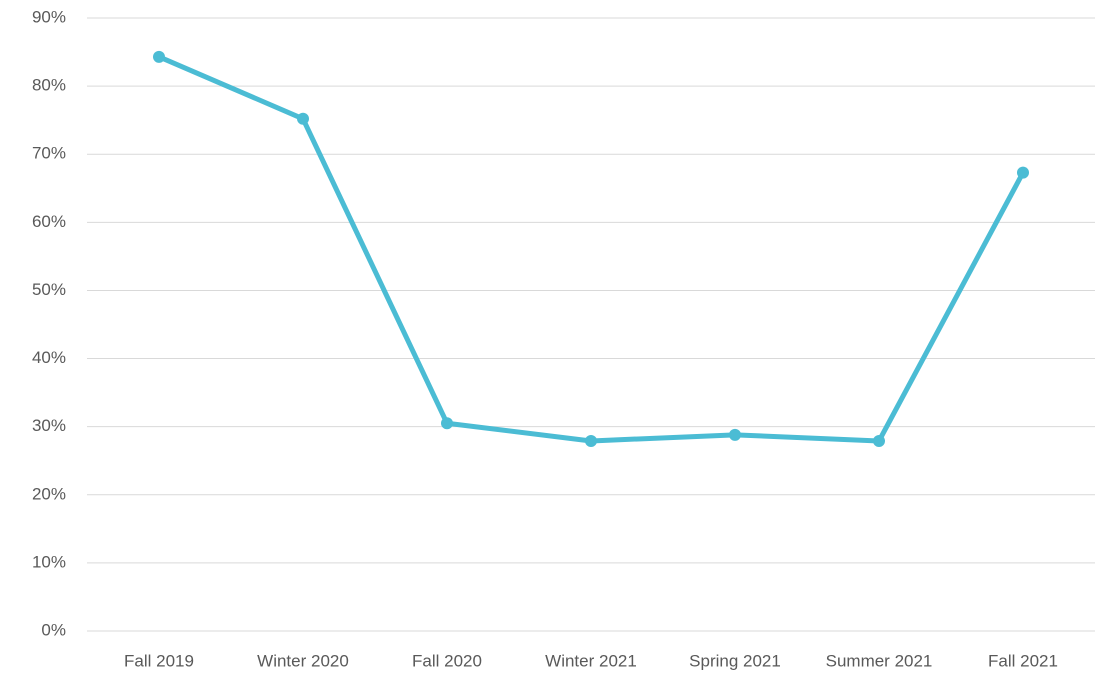 The height and width of the screenshot is (676, 1107). I want to click on y-tick-label: 60%, so click(49, 221).